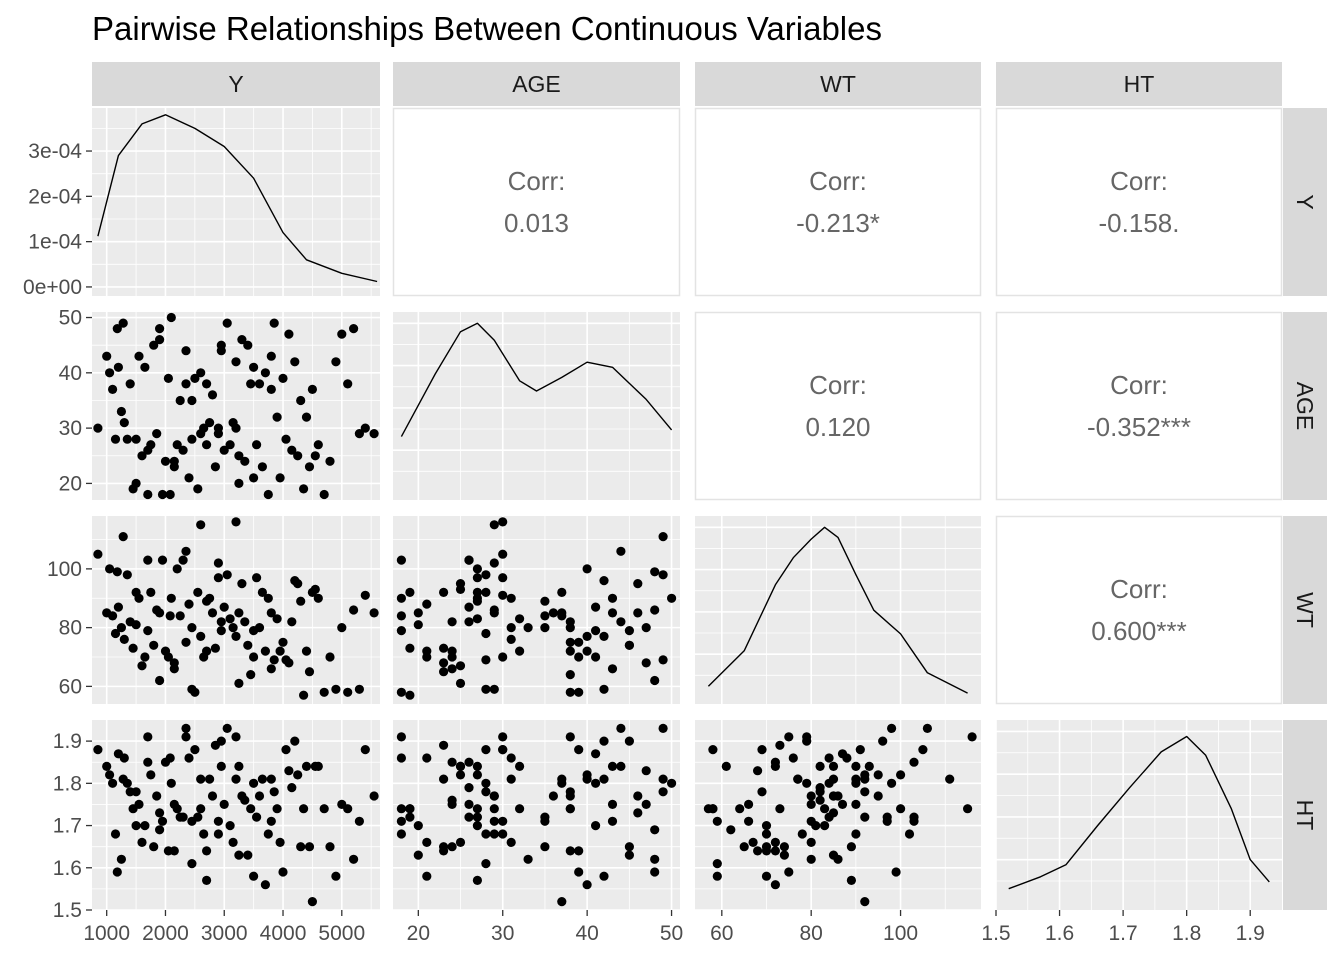 The image size is (1344, 960). What do you see at coordinates (1059, 933) in the screenshot?
I see `x-tick-label: 1.6` at bounding box center [1059, 933].